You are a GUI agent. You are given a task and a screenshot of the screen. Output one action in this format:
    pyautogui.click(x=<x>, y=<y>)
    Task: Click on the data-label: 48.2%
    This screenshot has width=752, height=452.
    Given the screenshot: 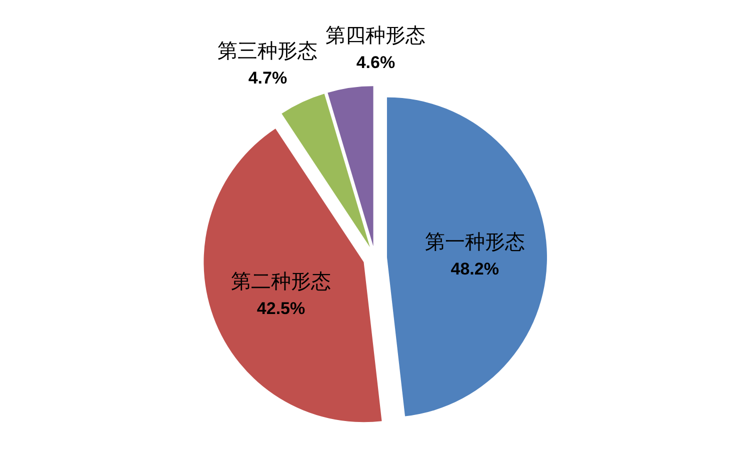 What is the action you would take?
    pyautogui.click(x=474, y=268)
    